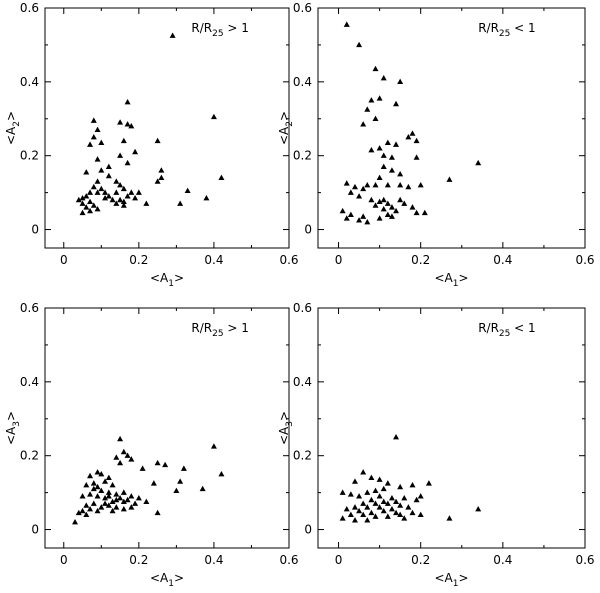  What do you see at coordinates (302, 8) in the screenshot?
I see `y-tick-label: 0.6` at bounding box center [302, 8].